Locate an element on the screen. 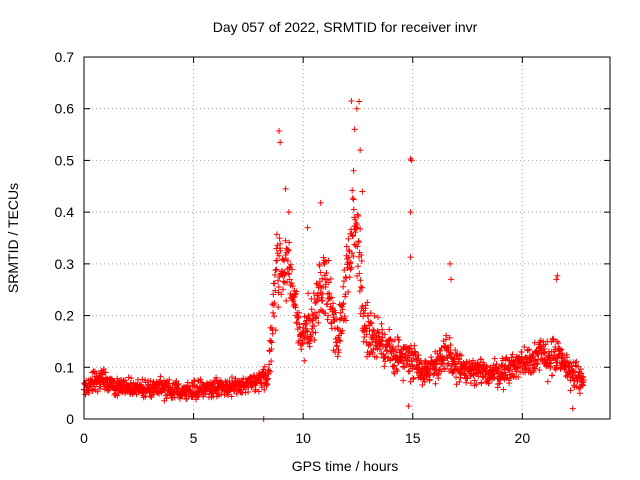 This screenshot has width=640, height=480. y-tick-label: 0.2 is located at coordinates (65, 316).